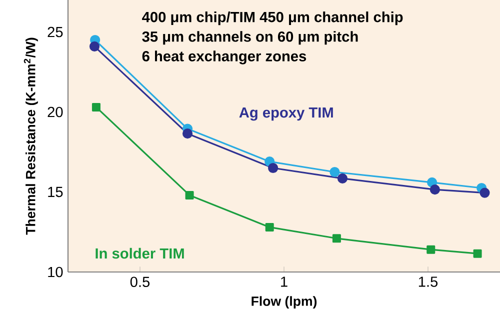 This screenshot has width=500, height=328. What do you see at coordinates (140, 282) in the screenshot?
I see `x-tick-label: 0.5` at bounding box center [140, 282].